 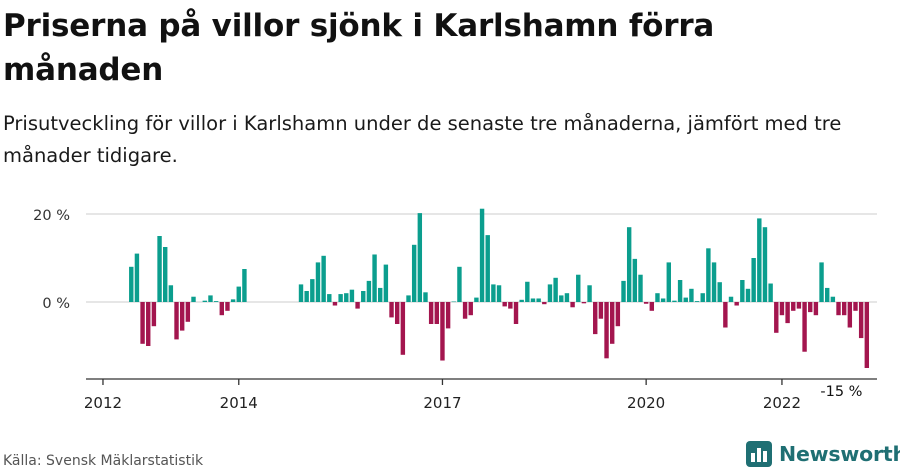 I want to click on x-tick-label: 2020, so click(x=646, y=403).